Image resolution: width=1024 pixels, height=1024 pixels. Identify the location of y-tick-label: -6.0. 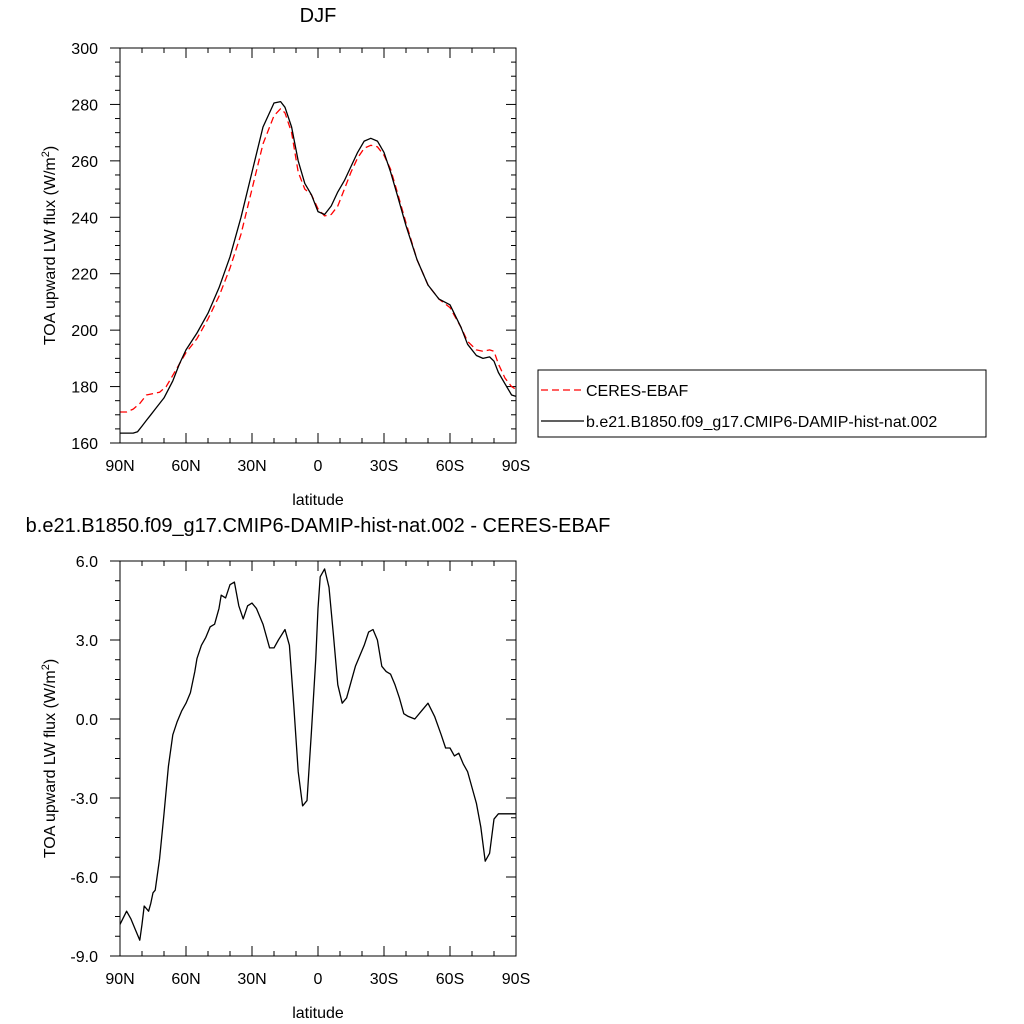
(84, 878).